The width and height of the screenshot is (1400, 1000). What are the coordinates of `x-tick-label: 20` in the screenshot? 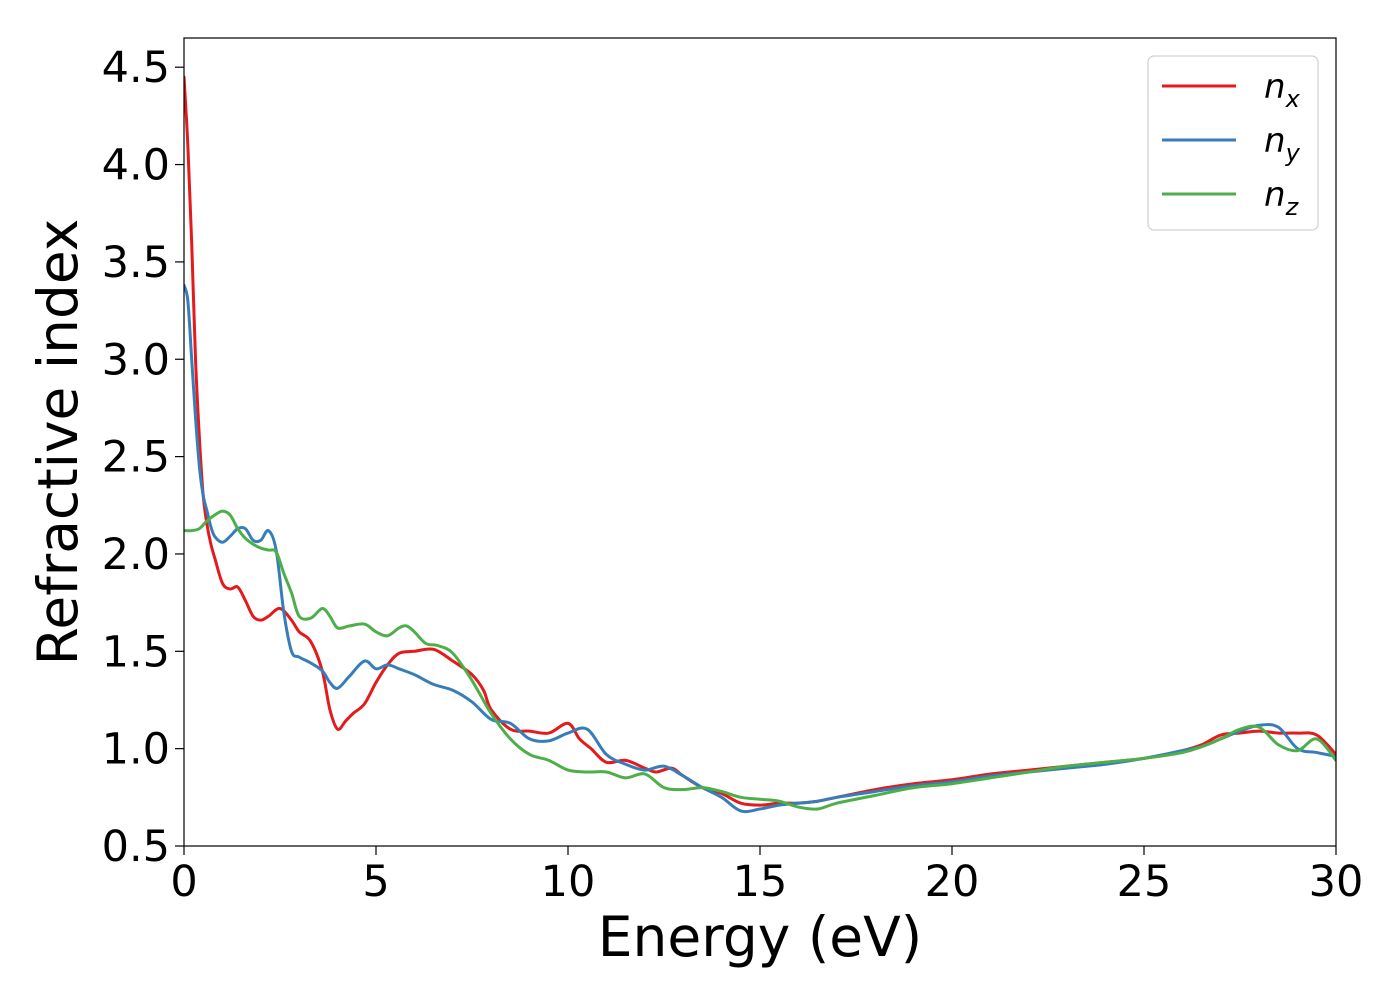 It's located at (952, 882).